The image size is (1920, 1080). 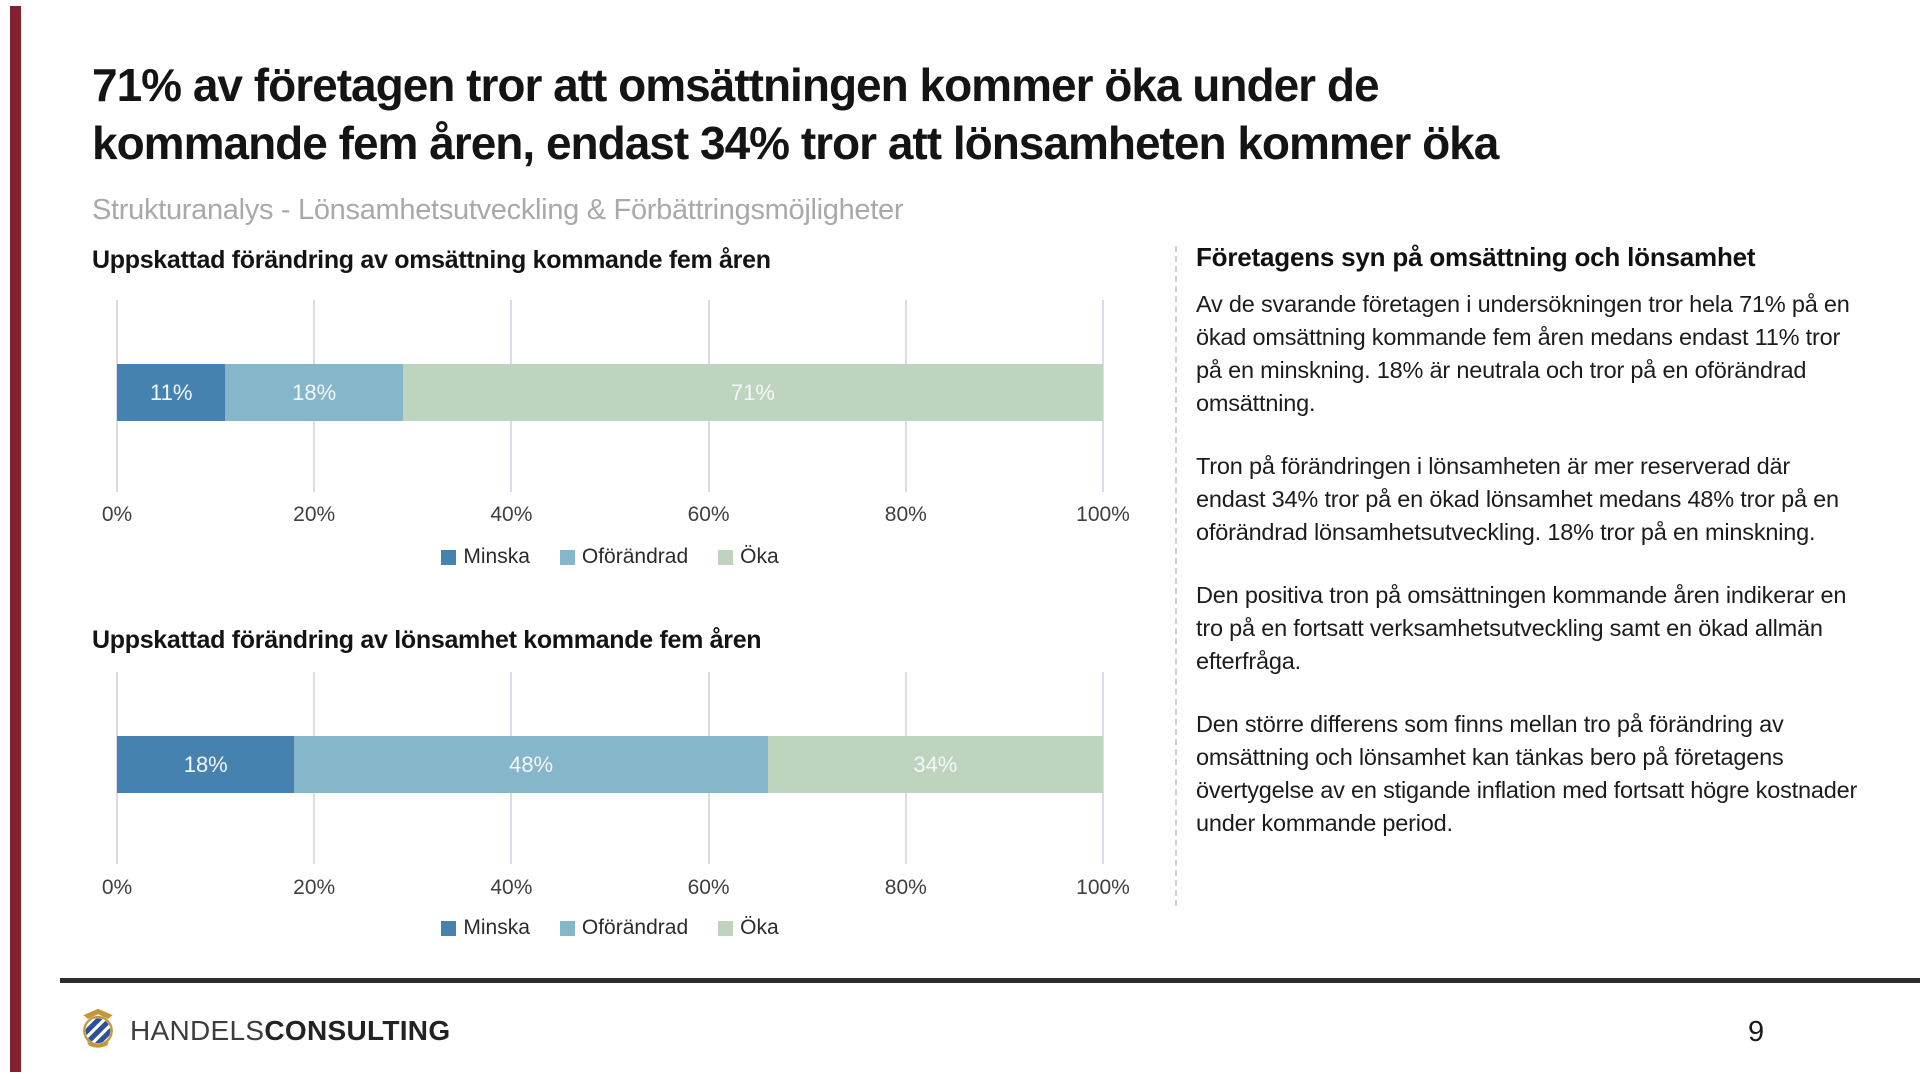 What do you see at coordinates (98, 1030) in the screenshot?
I see `crest-logo-icon` at bounding box center [98, 1030].